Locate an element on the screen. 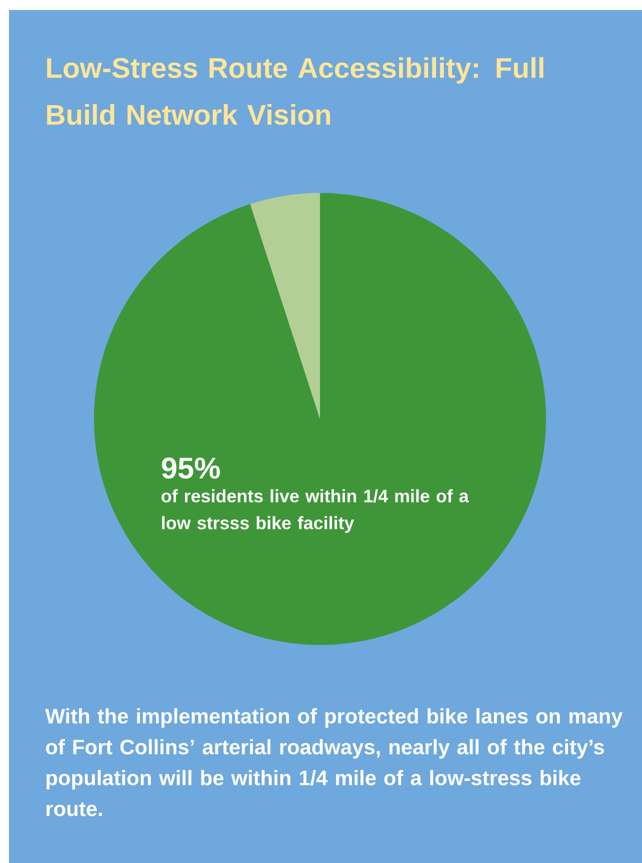  text: With the implementation of protected bike lanes on many of Fort Collins’ arterial roadways, nearly all of the city’s population will be within 1/4 mile of a low-stress bike route. is located at coordinates (334, 762).